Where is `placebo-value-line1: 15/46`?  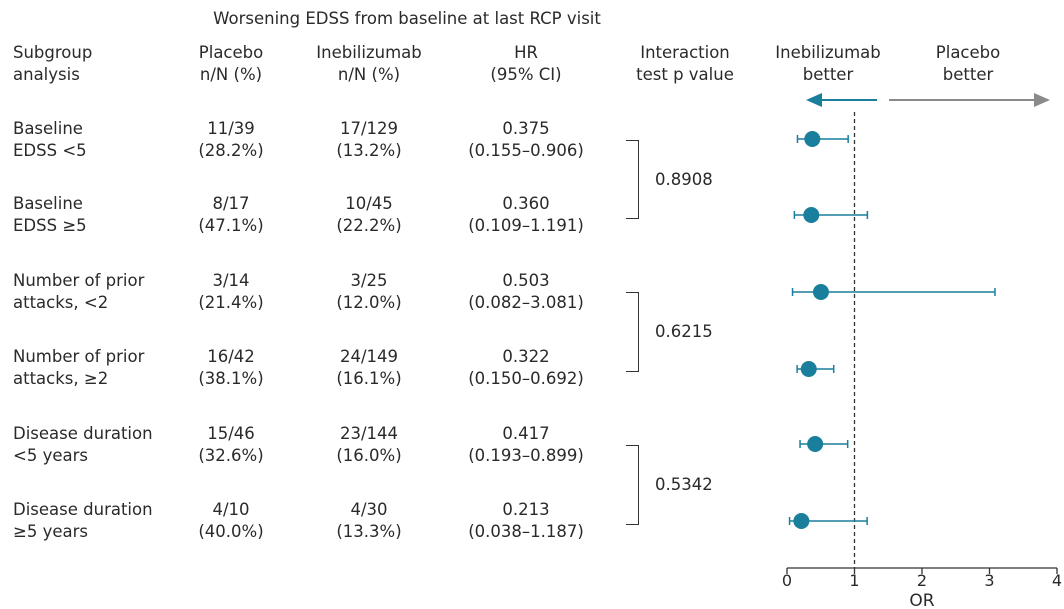 placebo-value-line1: 15/46 is located at coordinates (231, 433).